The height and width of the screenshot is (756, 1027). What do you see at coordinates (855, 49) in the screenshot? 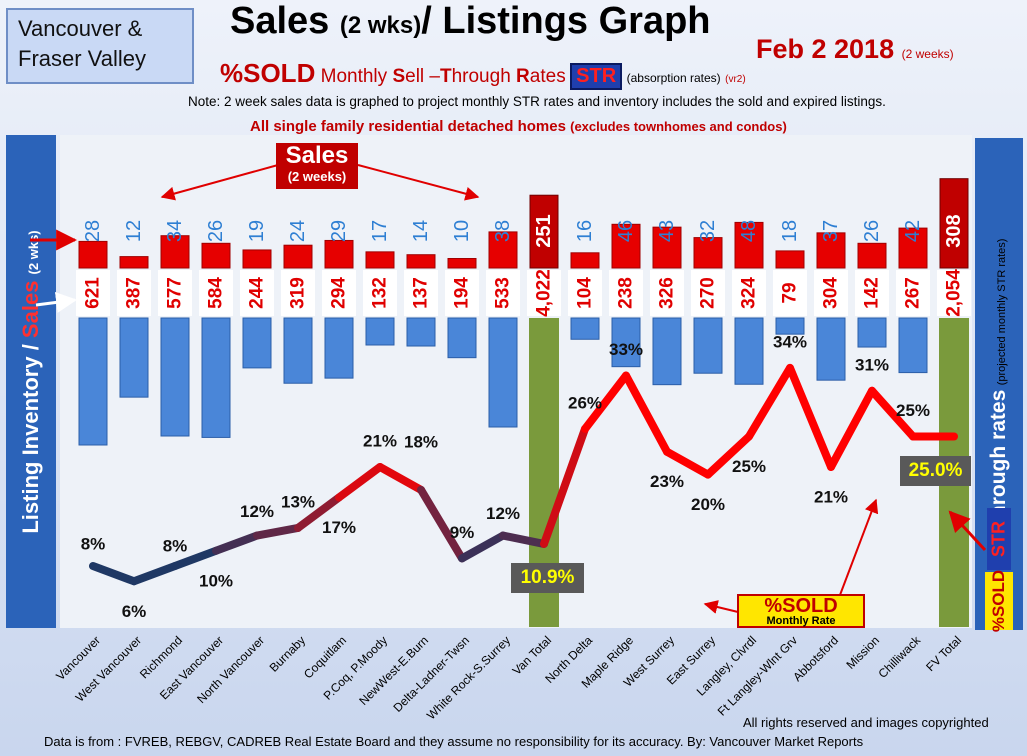
I see `report-date: Feb 2 2018 (2 weeks)` at bounding box center [855, 49].